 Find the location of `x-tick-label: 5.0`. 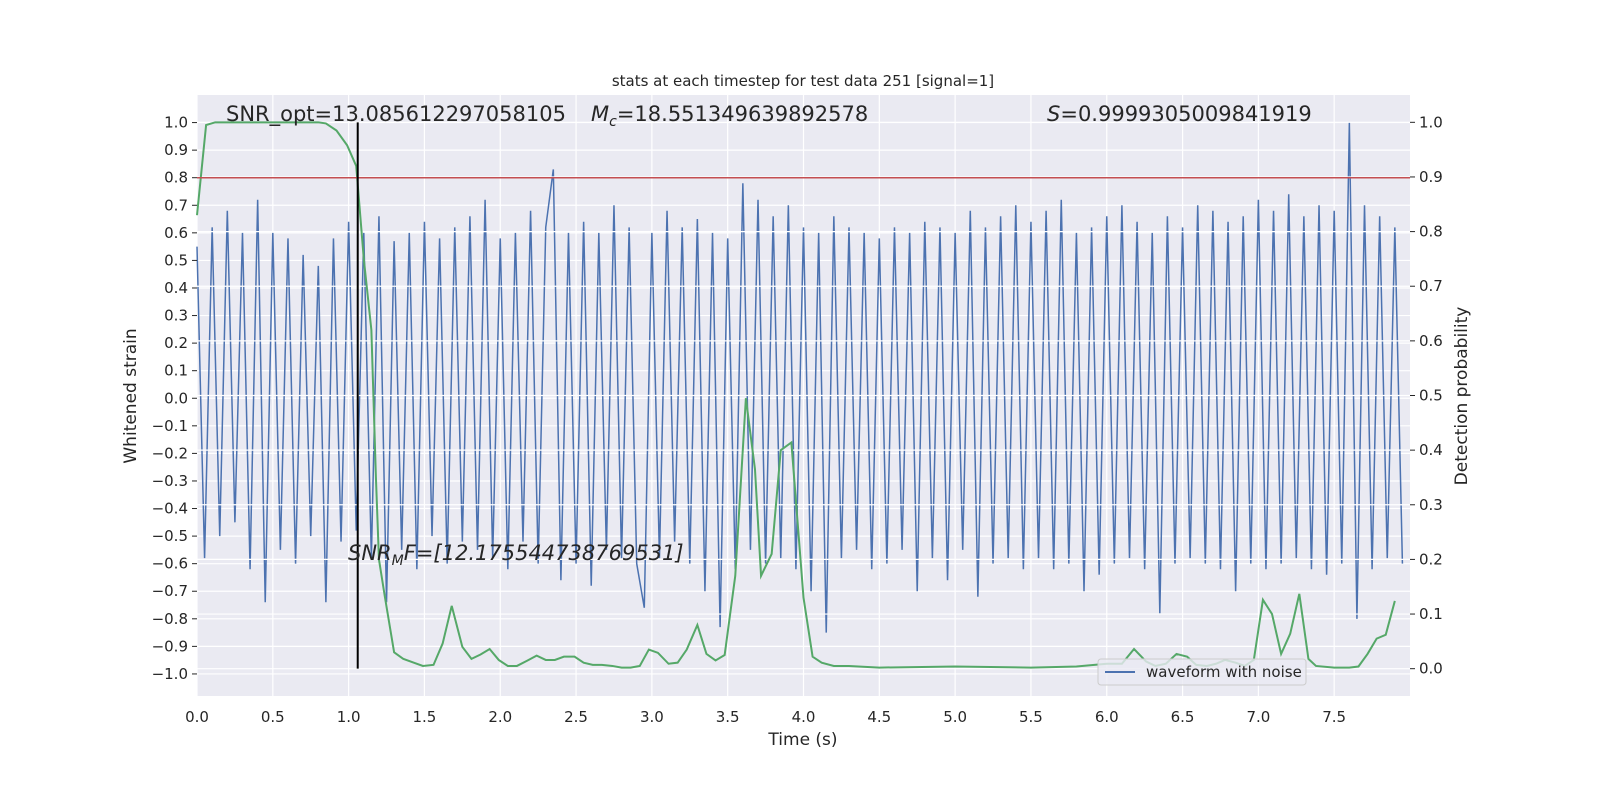

x-tick-label: 5.0 is located at coordinates (955, 717).